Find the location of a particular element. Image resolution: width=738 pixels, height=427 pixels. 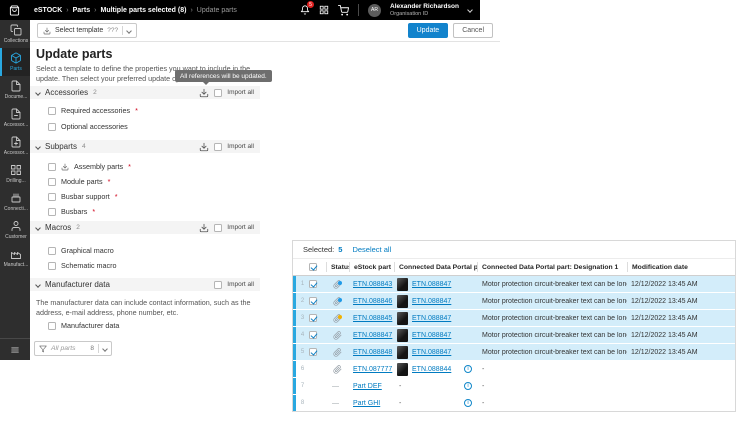

update-button: Update is located at coordinates (428, 30).